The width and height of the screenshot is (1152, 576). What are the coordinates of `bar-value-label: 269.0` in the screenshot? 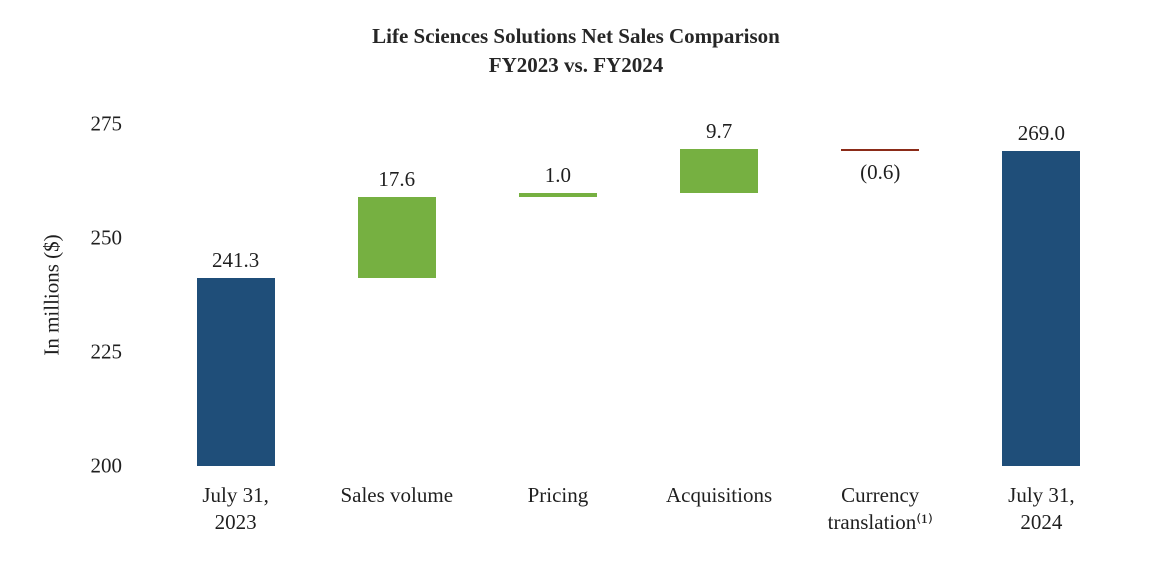 It's located at (1041, 133).